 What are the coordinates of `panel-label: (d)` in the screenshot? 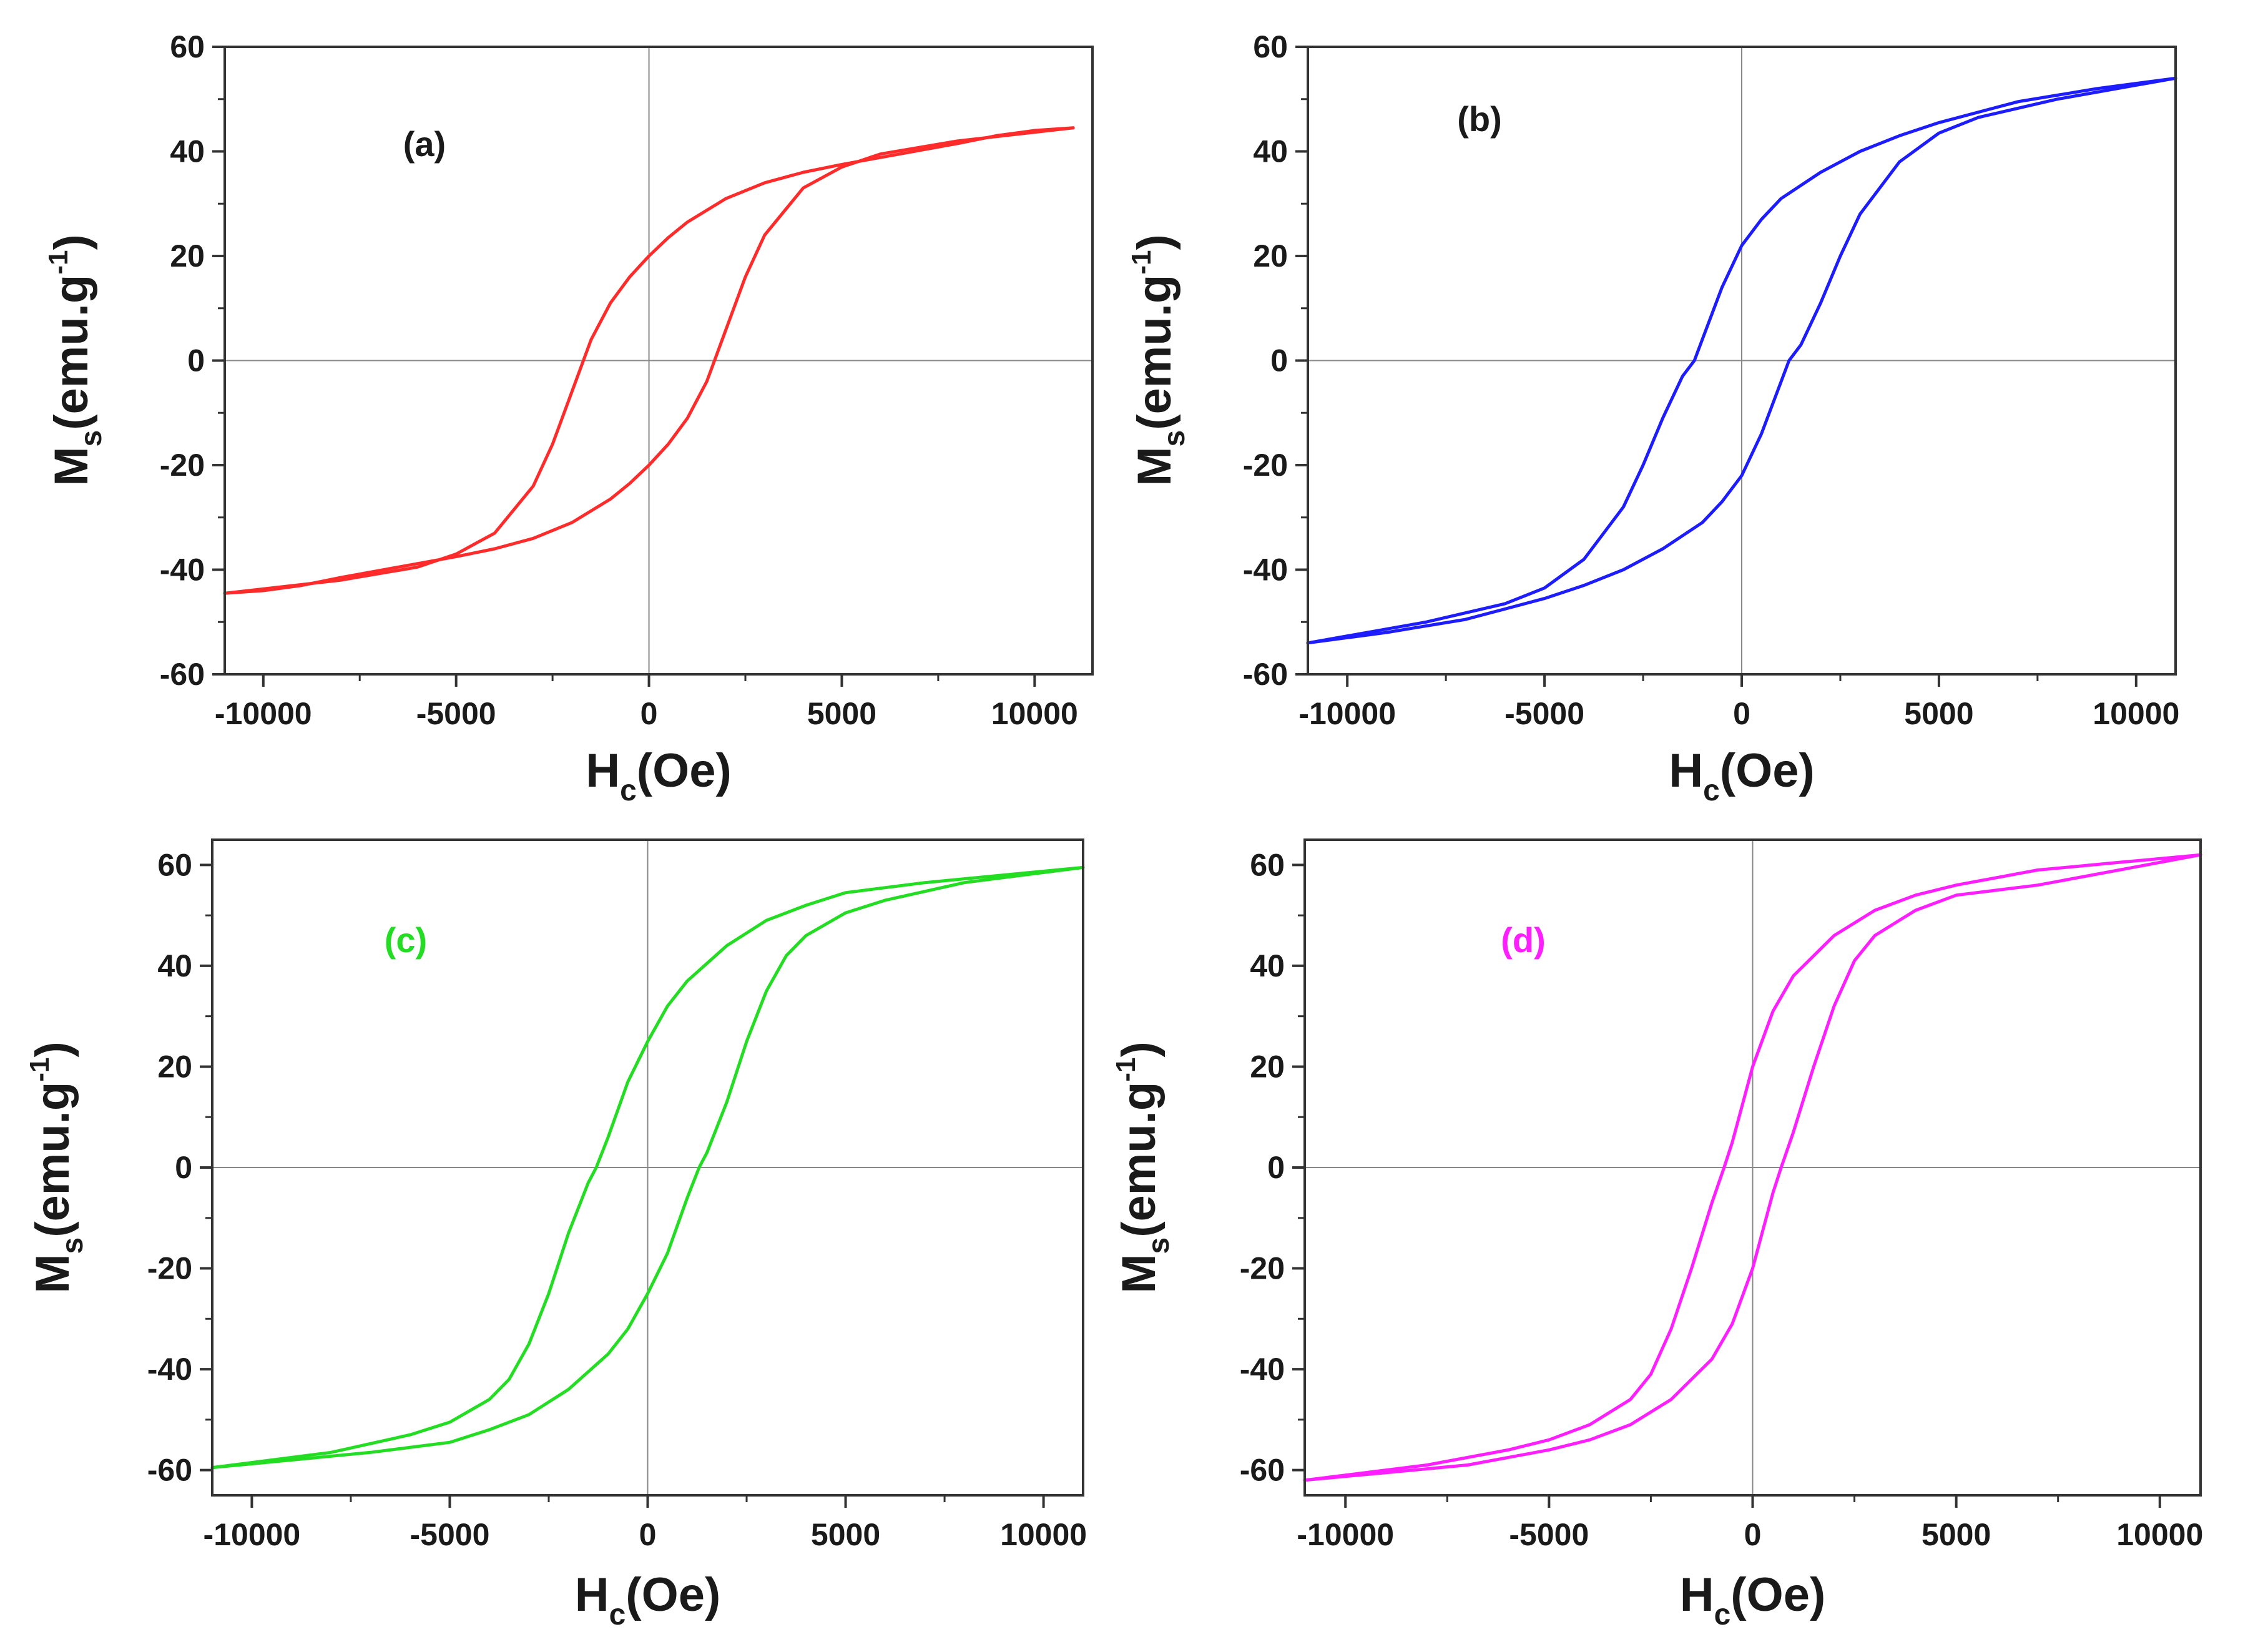 It's located at (1523, 940).